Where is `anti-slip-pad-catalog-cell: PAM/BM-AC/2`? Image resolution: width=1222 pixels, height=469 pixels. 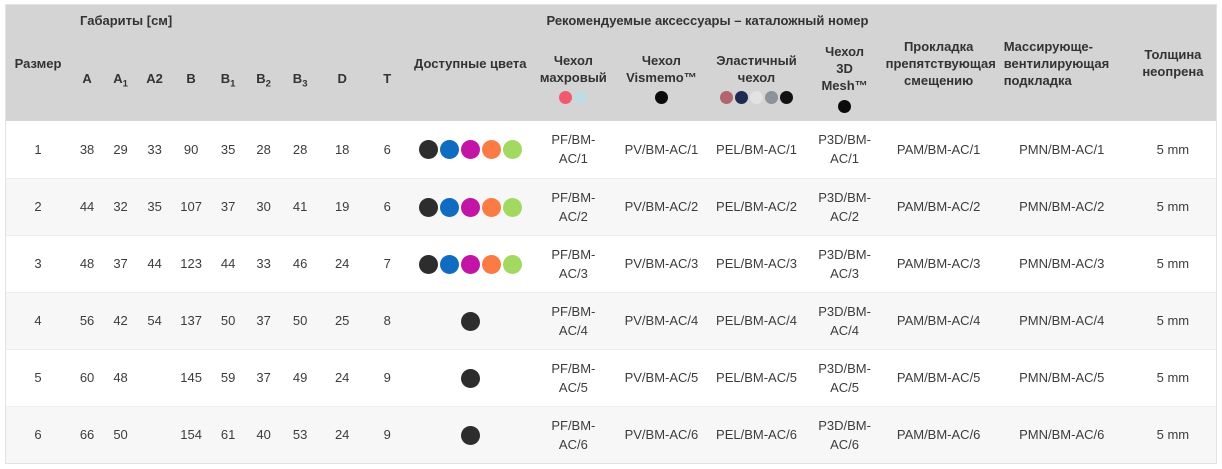 anti-slip-pad-catalog-cell: PAM/BM-AC/2 is located at coordinates (938, 206).